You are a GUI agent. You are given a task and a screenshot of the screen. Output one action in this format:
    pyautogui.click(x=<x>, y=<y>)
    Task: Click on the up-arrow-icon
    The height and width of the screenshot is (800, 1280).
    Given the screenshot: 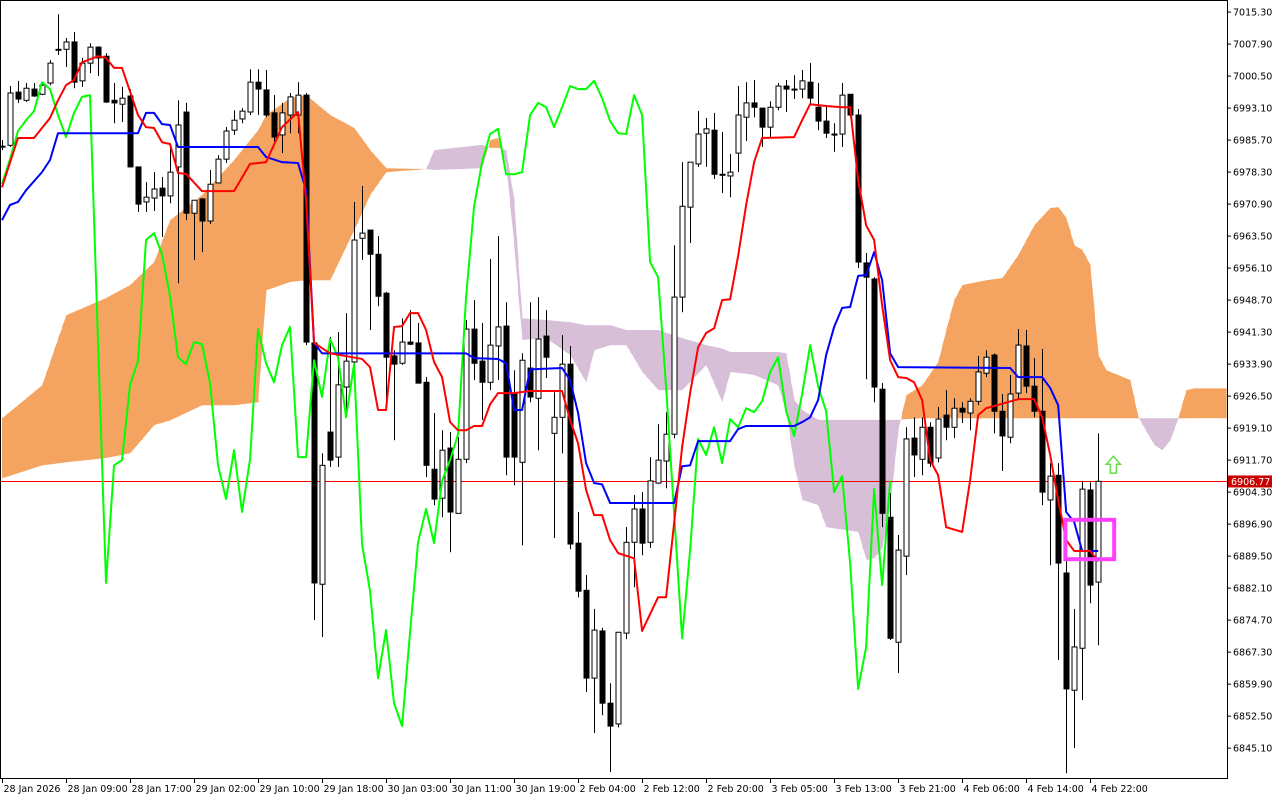 What is the action you would take?
    pyautogui.click(x=1113, y=464)
    